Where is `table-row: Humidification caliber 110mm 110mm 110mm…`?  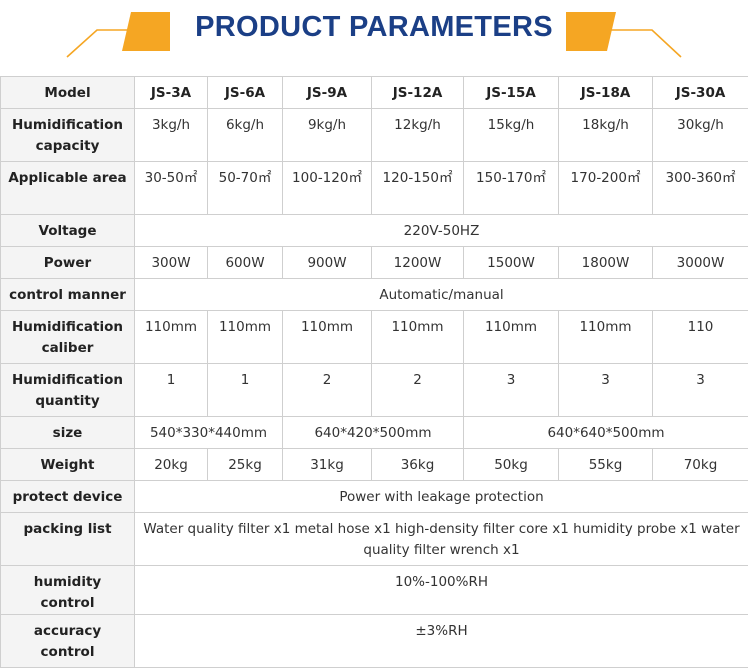 table-row: Humidification caliber 110mm 110mm 110mm… is located at coordinates (374, 337).